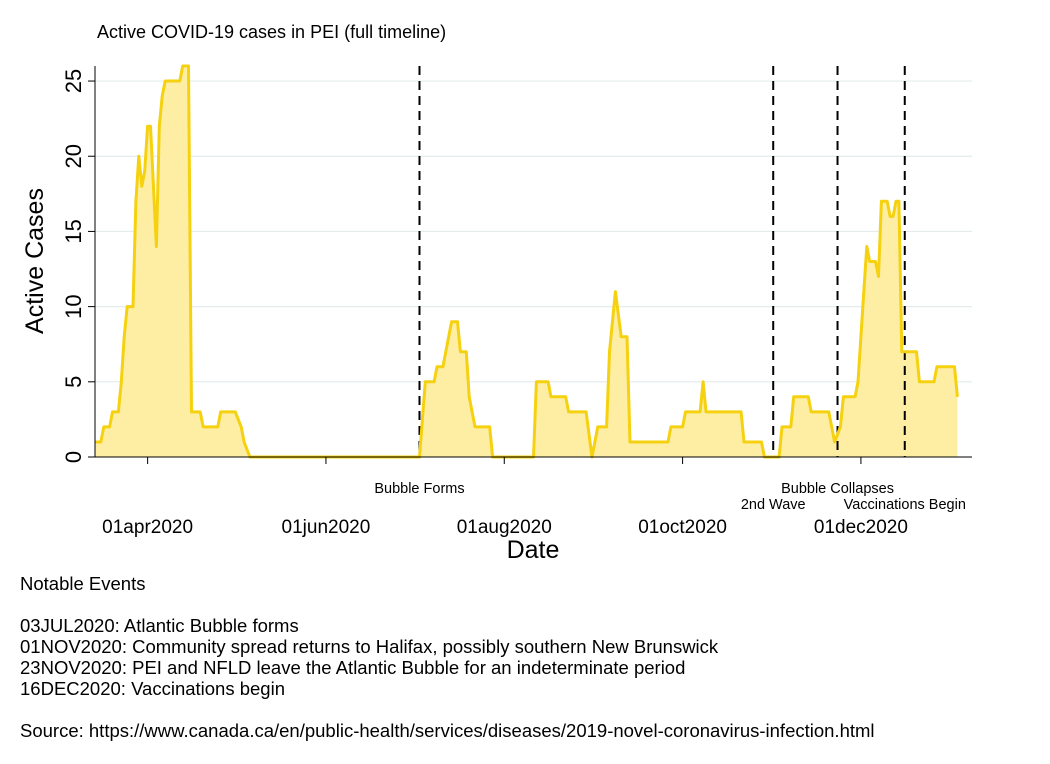  I want to click on y-tick-label: 20, so click(73, 156).